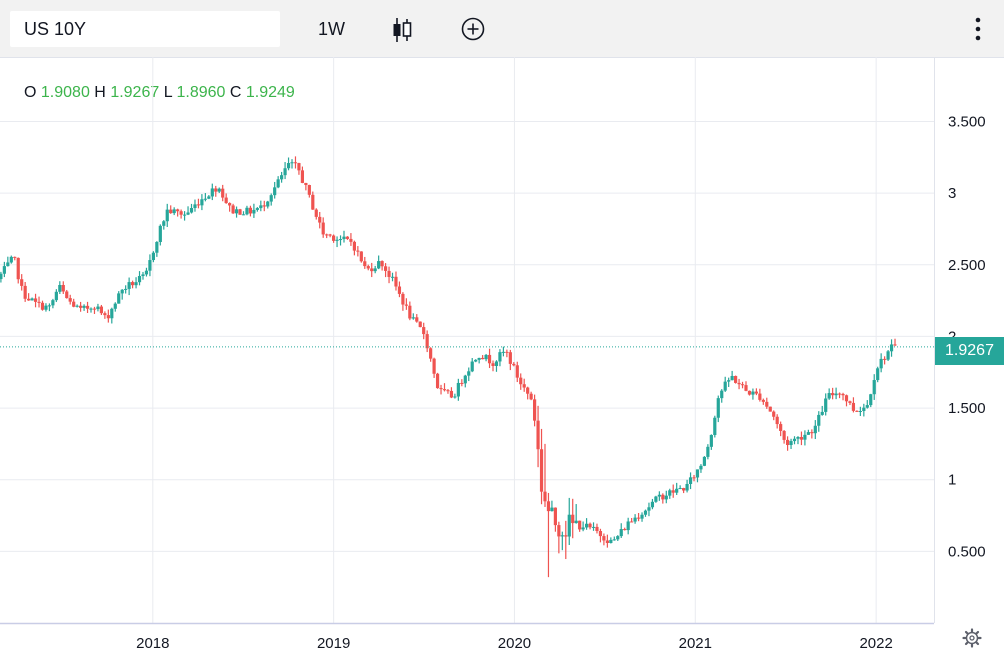 Image resolution: width=1004 pixels, height=659 pixels. I want to click on price-tick-label: 2.500, so click(967, 265).